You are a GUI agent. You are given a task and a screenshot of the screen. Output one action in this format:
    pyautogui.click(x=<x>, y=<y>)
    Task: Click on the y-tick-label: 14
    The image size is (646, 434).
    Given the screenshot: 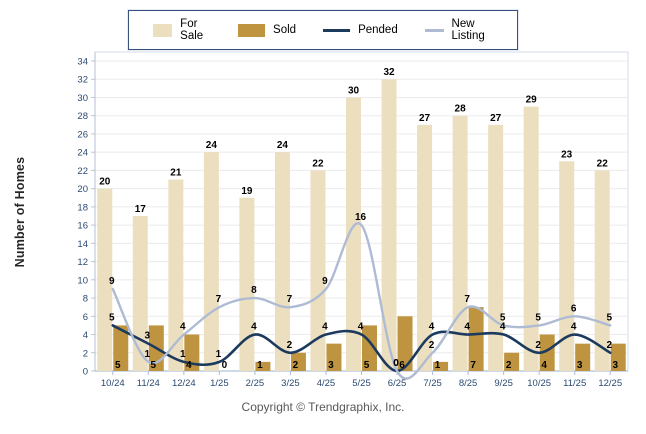 What is the action you would take?
    pyautogui.click(x=82, y=244)
    